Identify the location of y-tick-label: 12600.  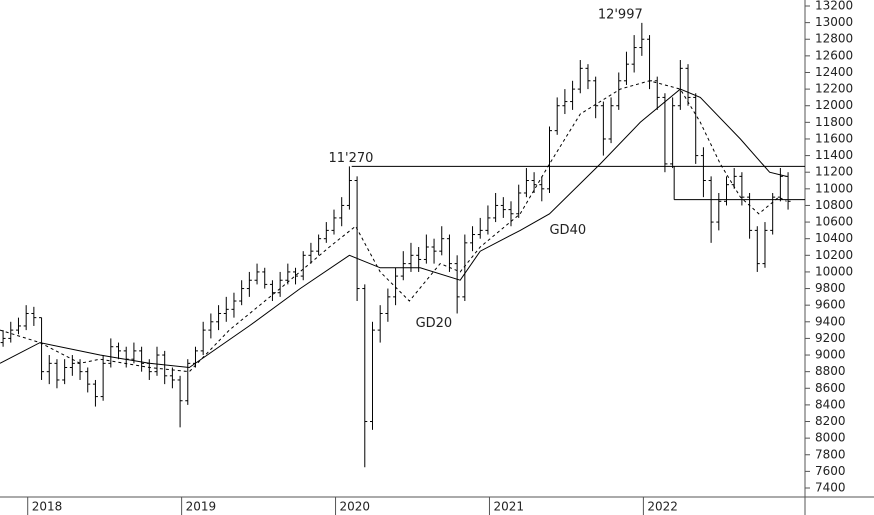
(834, 55).